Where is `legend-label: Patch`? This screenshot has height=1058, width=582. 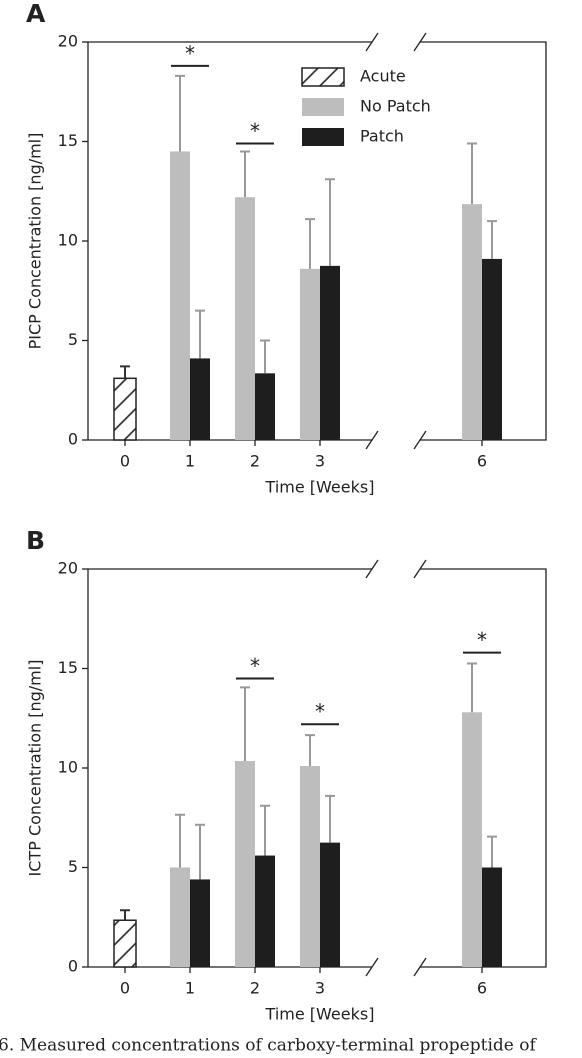
legend-label: Patch is located at coordinates (382, 136).